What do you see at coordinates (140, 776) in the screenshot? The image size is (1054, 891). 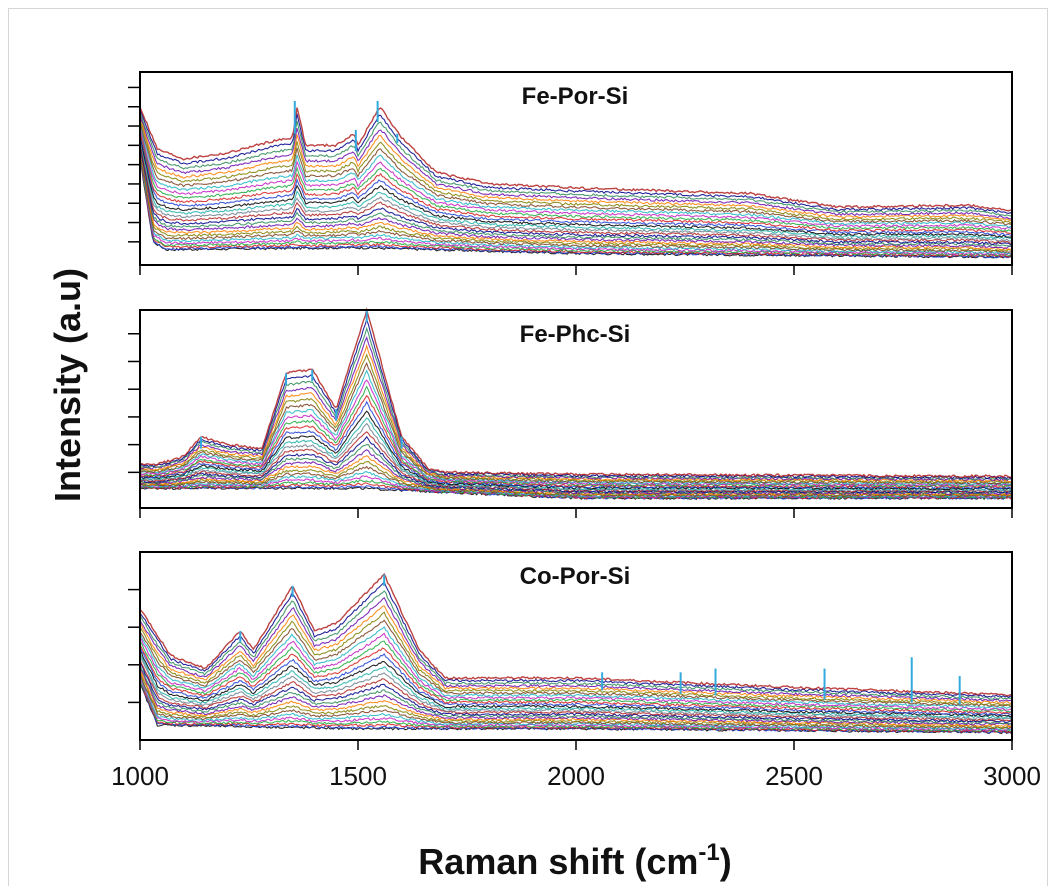 I see `x-tick-label: 1000` at bounding box center [140, 776].